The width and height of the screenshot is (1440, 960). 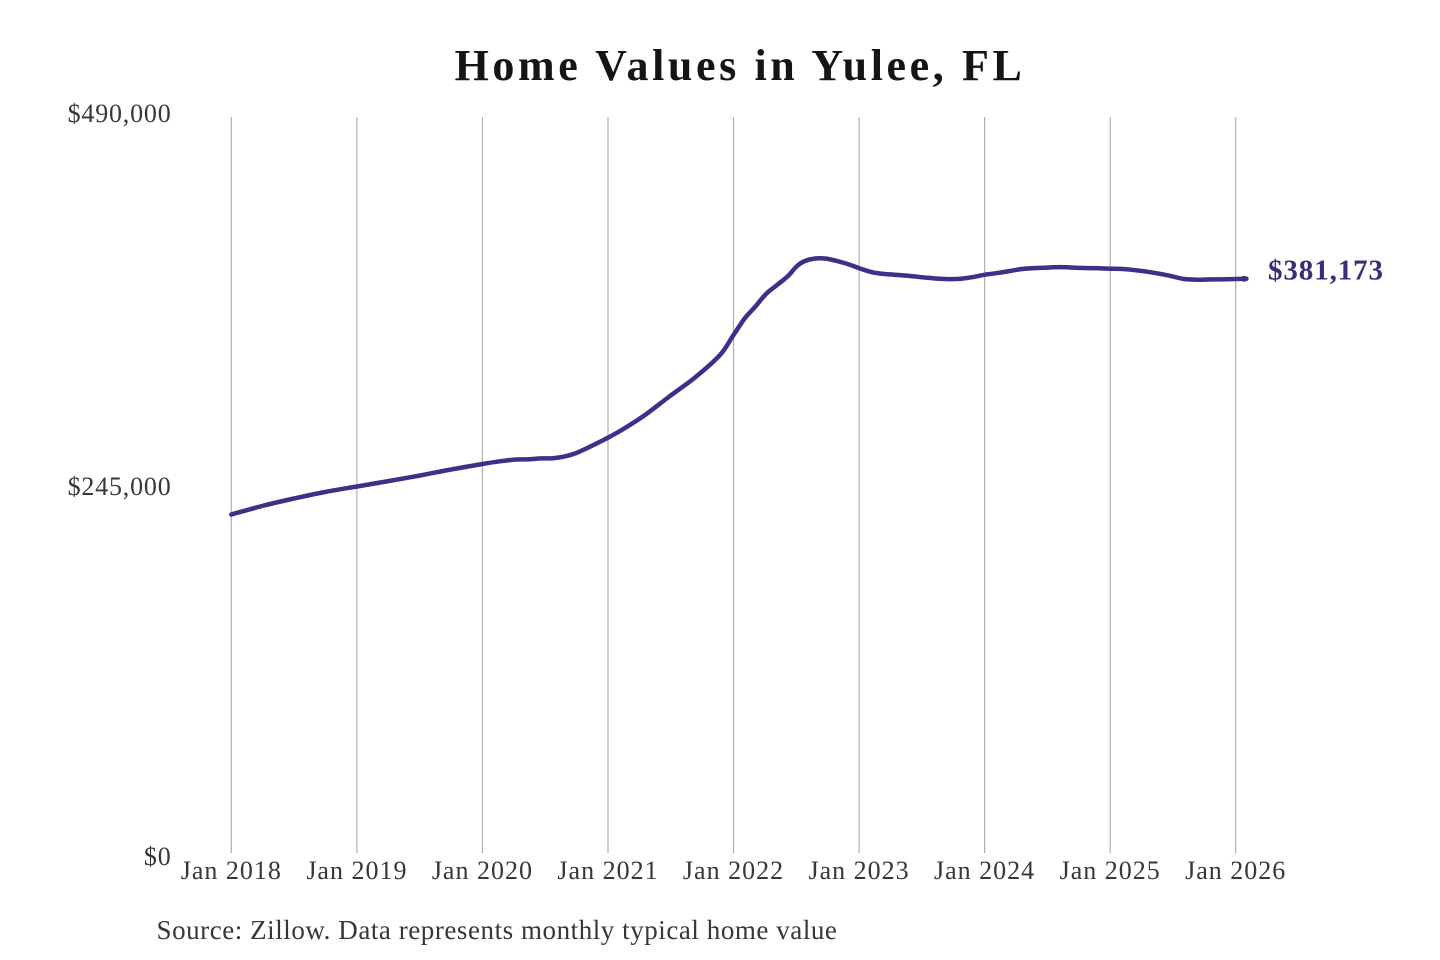 I want to click on svg-text: $381,173, so click(x=1326, y=271).